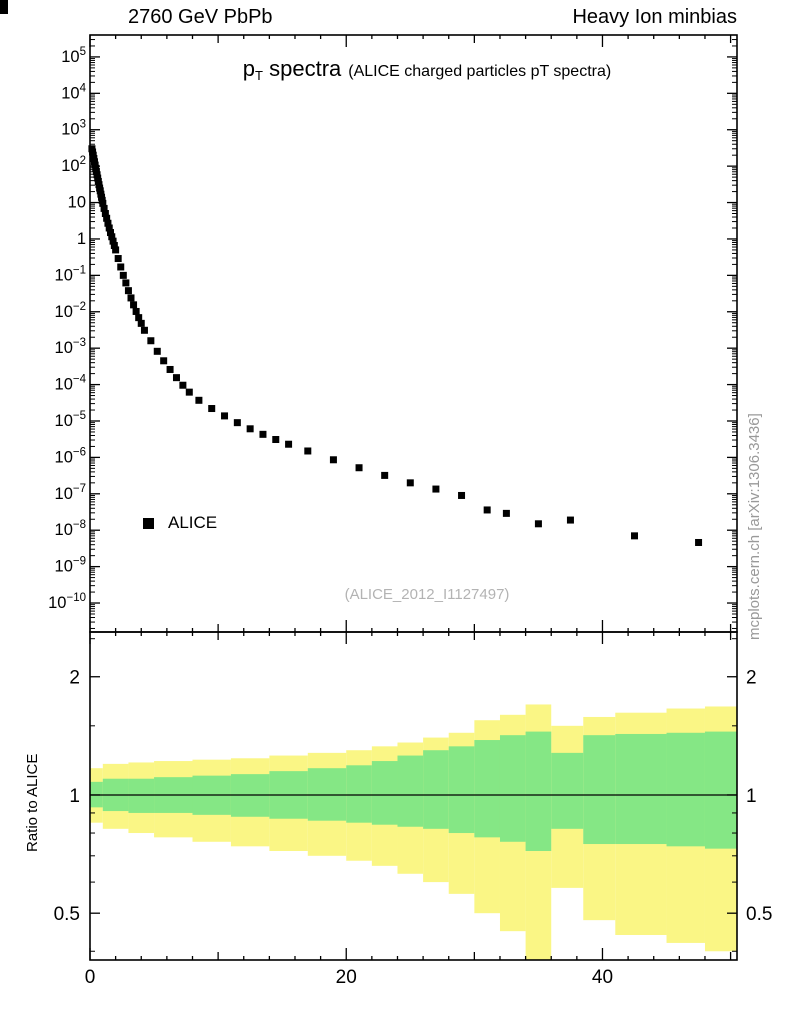  I want to click on plot-subtitle: (ALICE charged particles pT spectra), so click(480, 71).